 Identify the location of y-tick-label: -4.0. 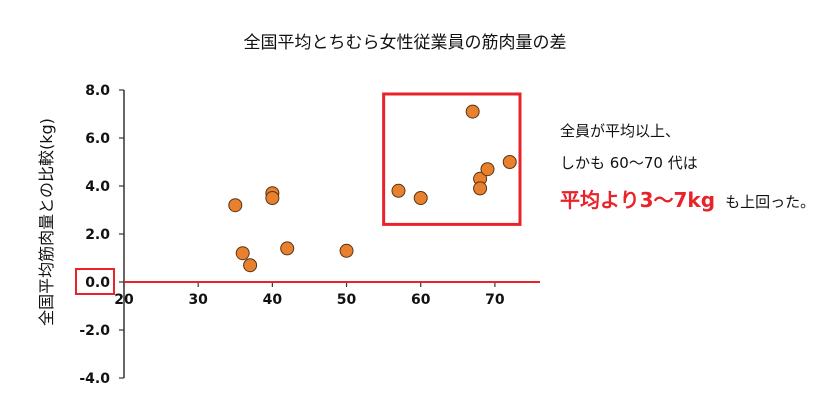
(94, 379).